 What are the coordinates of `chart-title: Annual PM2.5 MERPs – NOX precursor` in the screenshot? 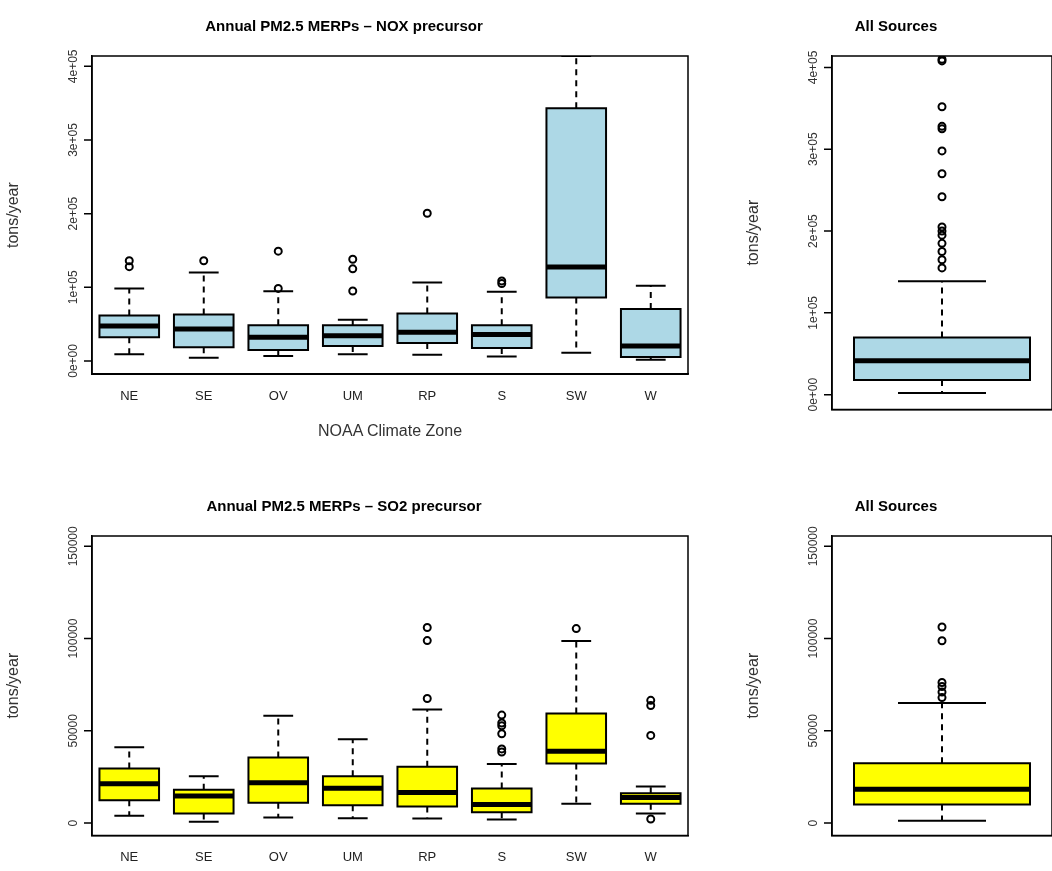 It's located at (344, 26).